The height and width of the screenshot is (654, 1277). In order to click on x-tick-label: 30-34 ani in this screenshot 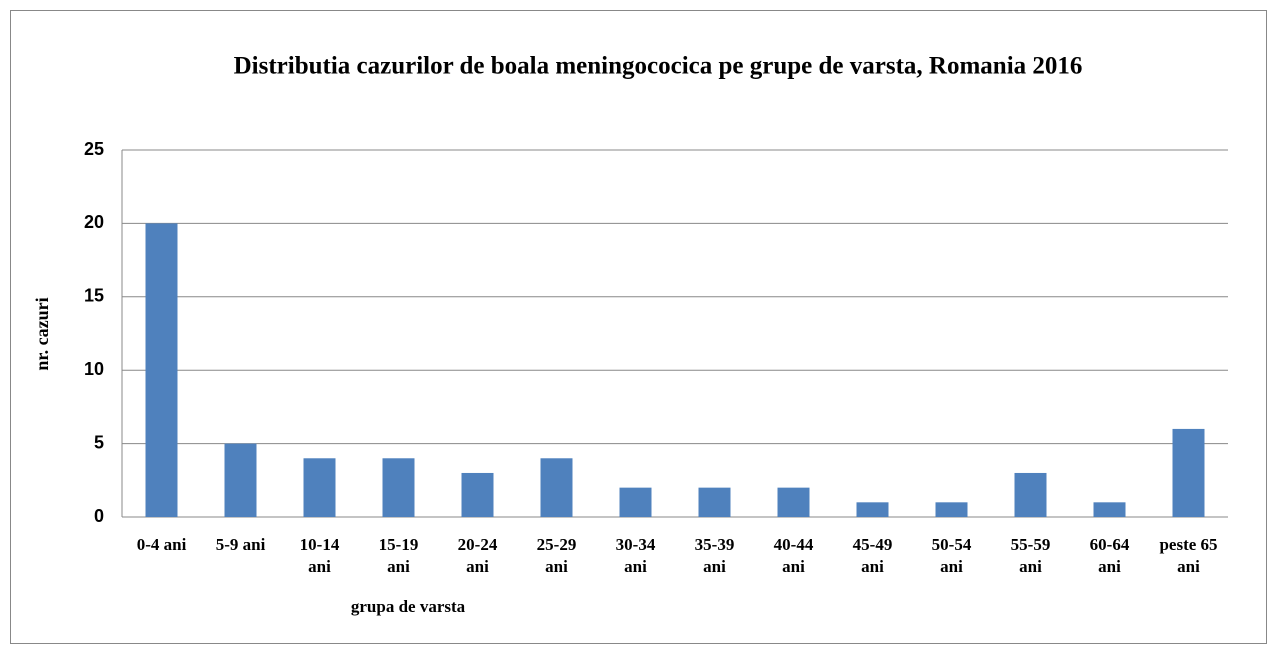, I will do `click(636, 555)`.